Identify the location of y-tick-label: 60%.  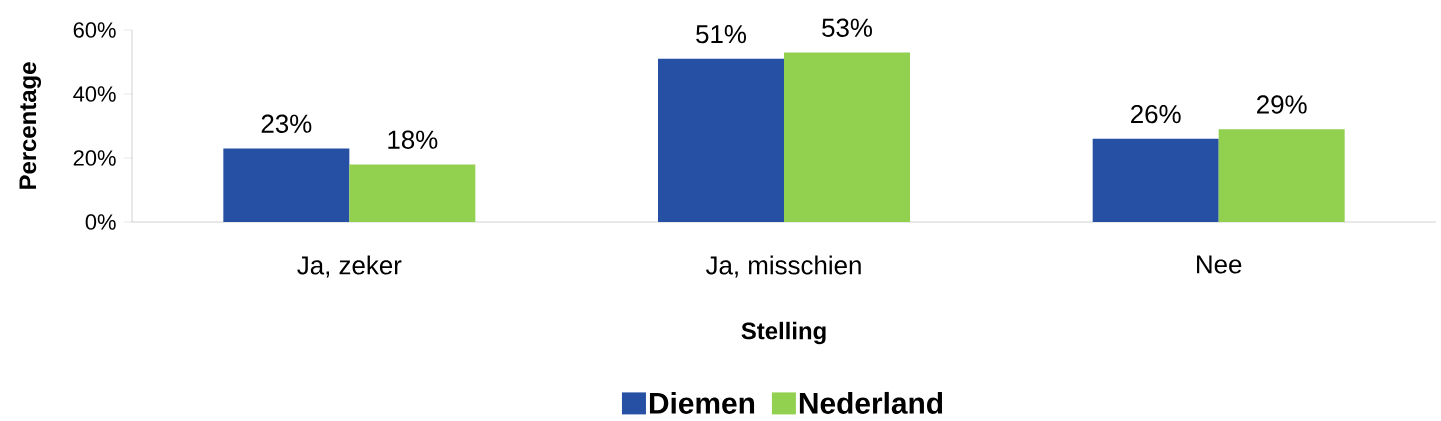
(94, 30).